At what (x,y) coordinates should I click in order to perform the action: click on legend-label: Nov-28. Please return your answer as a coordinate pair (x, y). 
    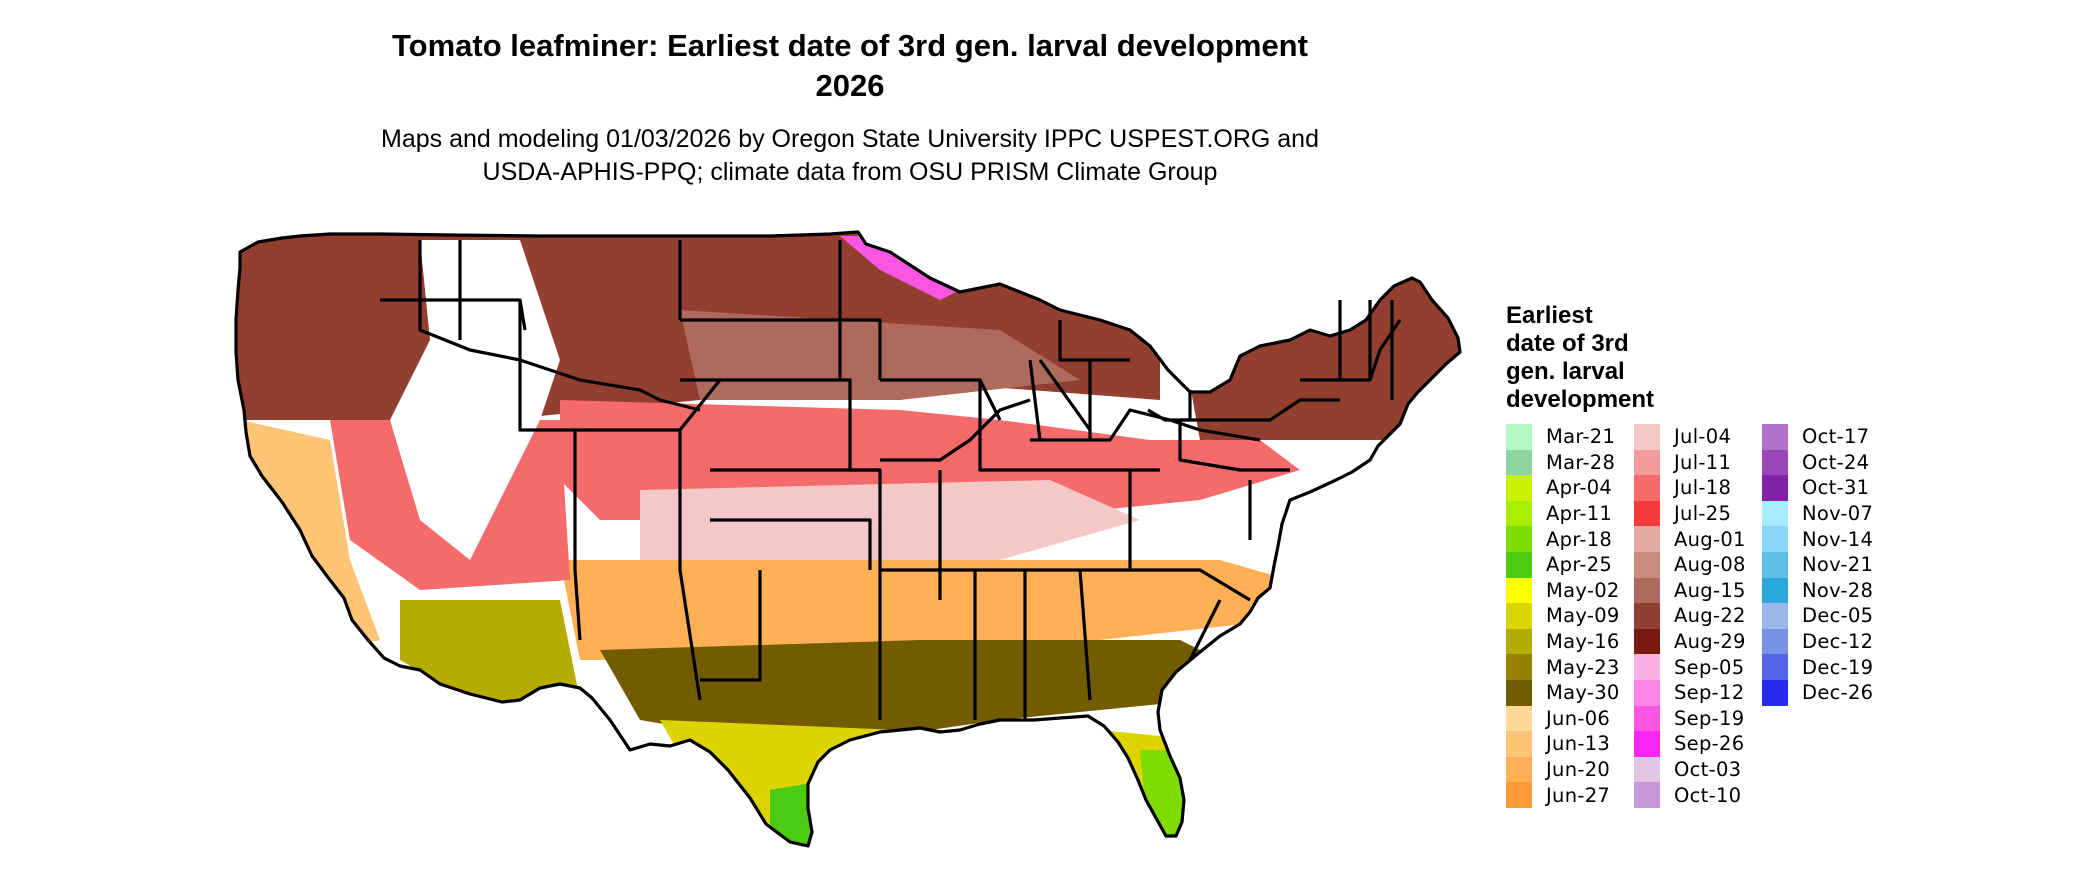
    Looking at the image, I should click on (1838, 590).